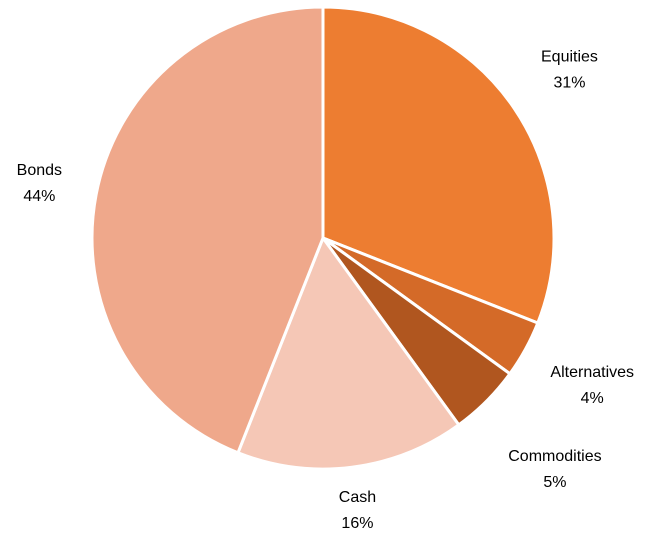 The height and width of the screenshot is (540, 670). Describe the element at coordinates (39, 196) in the screenshot. I see `slice-value-label: 44%` at that location.